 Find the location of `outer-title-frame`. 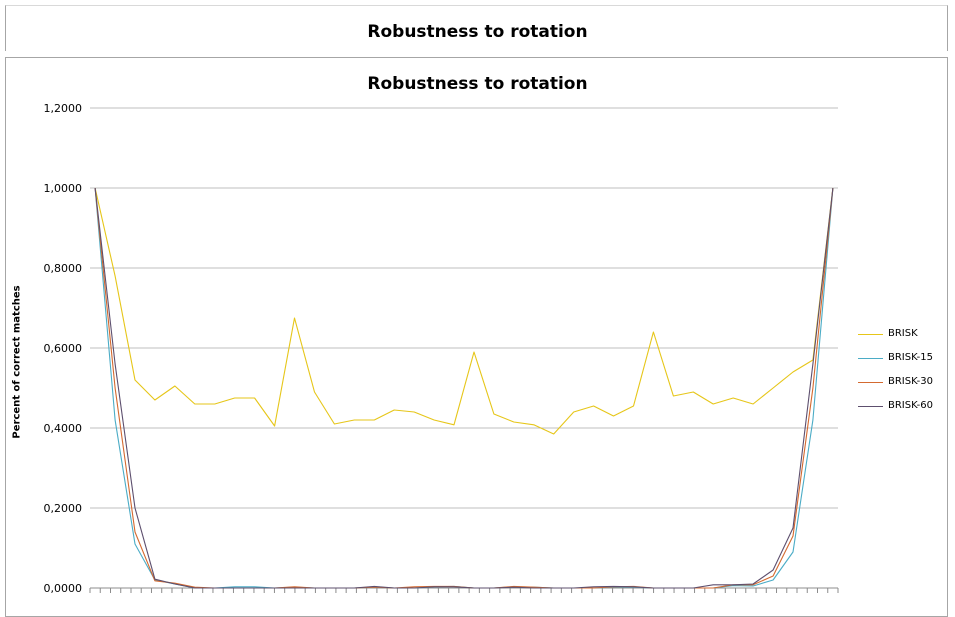

outer-title-frame is located at coordinates (476, 28).